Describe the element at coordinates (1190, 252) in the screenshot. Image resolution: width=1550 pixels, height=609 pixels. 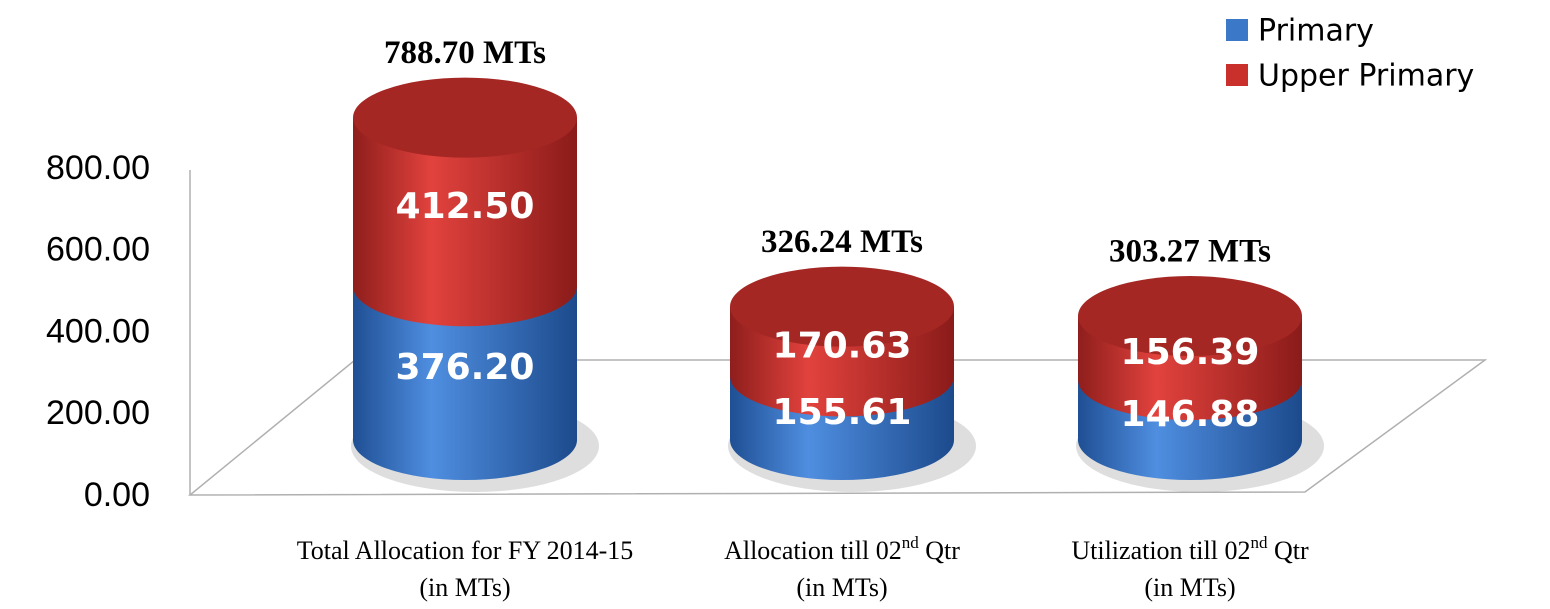
I see `total-label: 303.27 MTs` at that location.